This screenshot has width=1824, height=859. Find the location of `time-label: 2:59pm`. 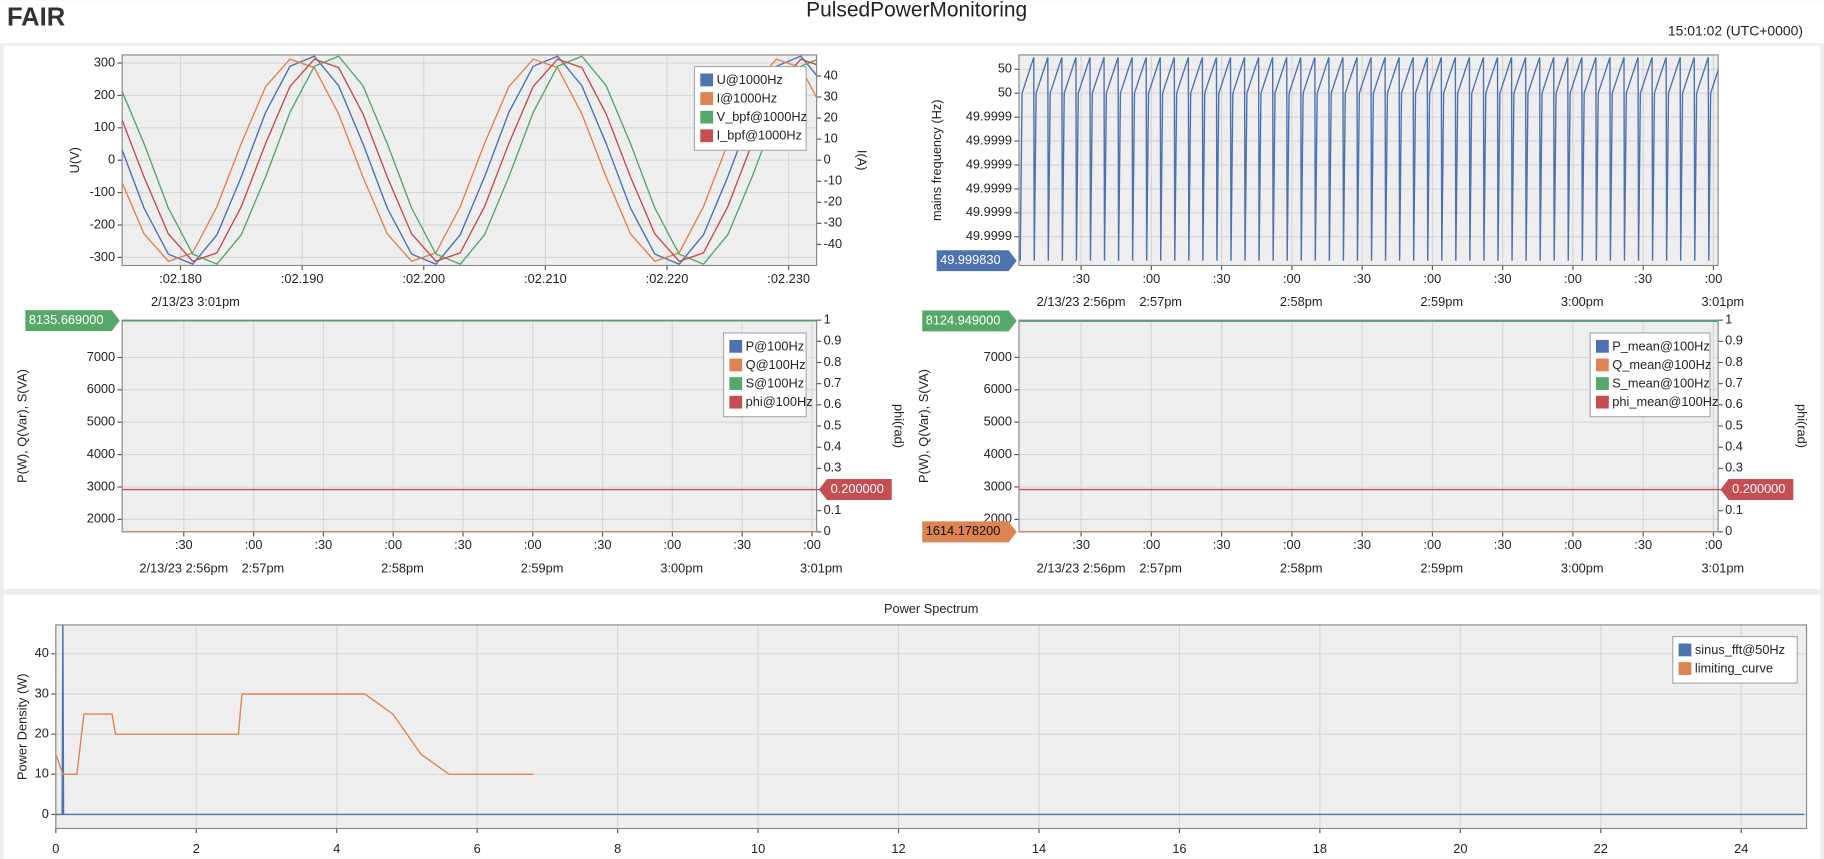

time-label: 2:59pm is located at coordinates (542, 567).